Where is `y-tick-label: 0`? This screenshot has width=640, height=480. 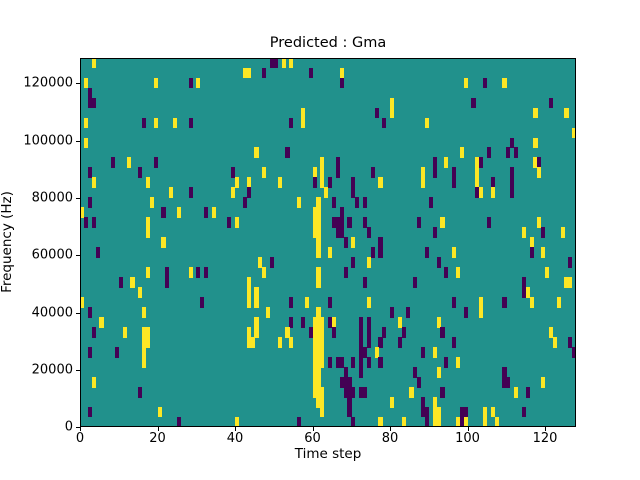
y-tick-label: 0 is located at coordinates (68, 427).